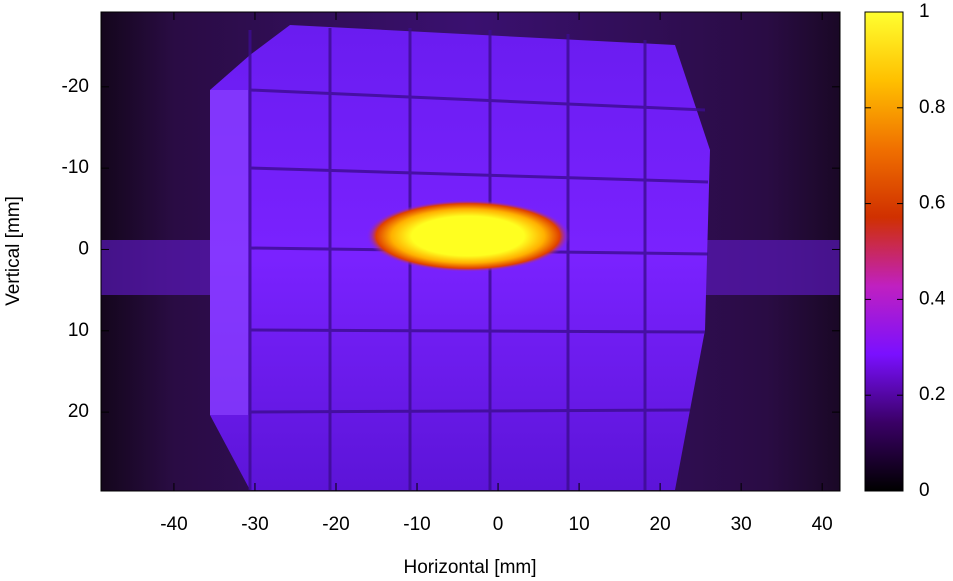  What do you see at coordinates (884, 251) in the screenshot?
I see `colorbar` at bounding box center [884, 251].